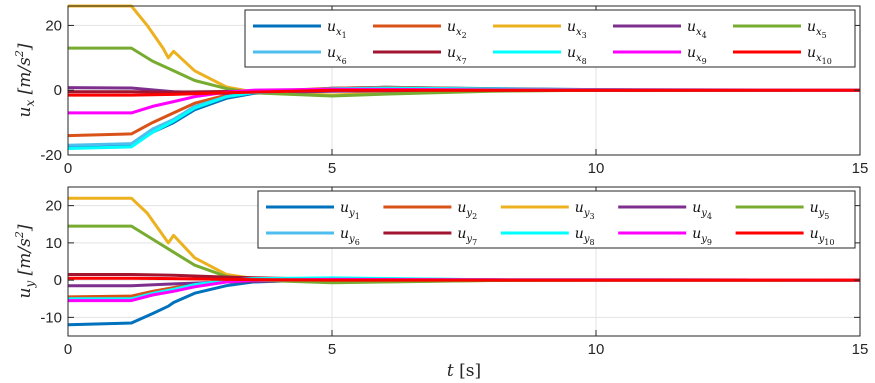  Describe the element at coordinates (467, 210) in the screenshot. I see `legend-label-y2: uy2` at that location.